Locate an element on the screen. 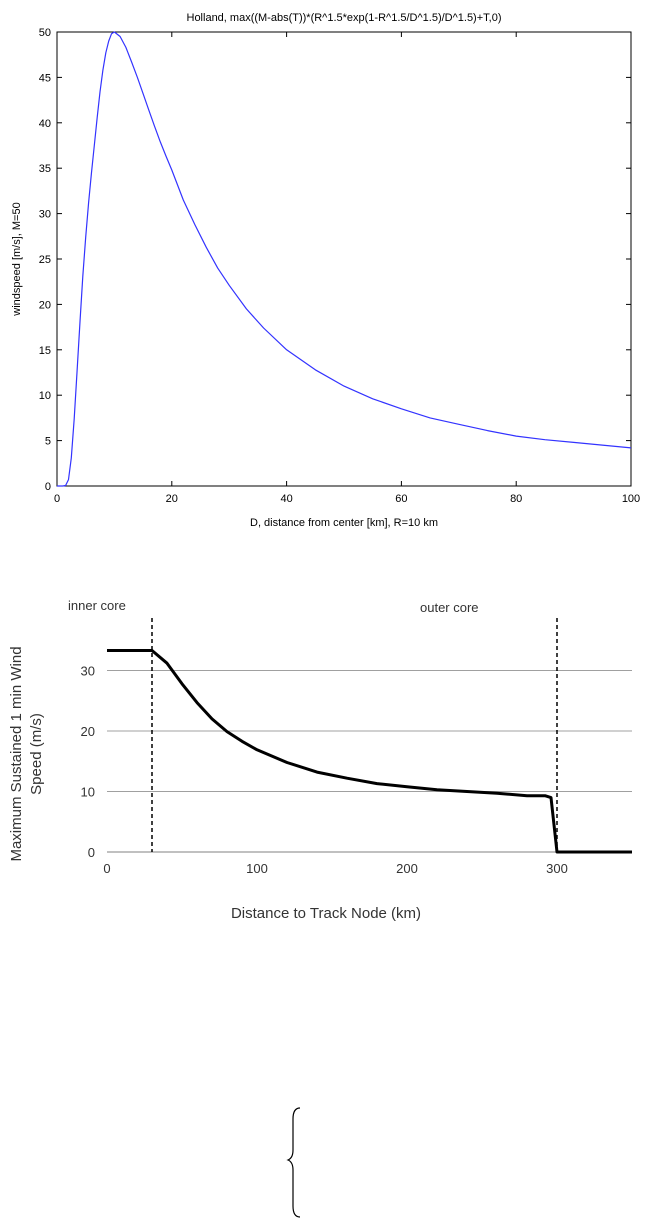 Image resolution: width=656 pixels, height=1225 pixels. y-tick-label: 45 is located at coordinates (45, 78).